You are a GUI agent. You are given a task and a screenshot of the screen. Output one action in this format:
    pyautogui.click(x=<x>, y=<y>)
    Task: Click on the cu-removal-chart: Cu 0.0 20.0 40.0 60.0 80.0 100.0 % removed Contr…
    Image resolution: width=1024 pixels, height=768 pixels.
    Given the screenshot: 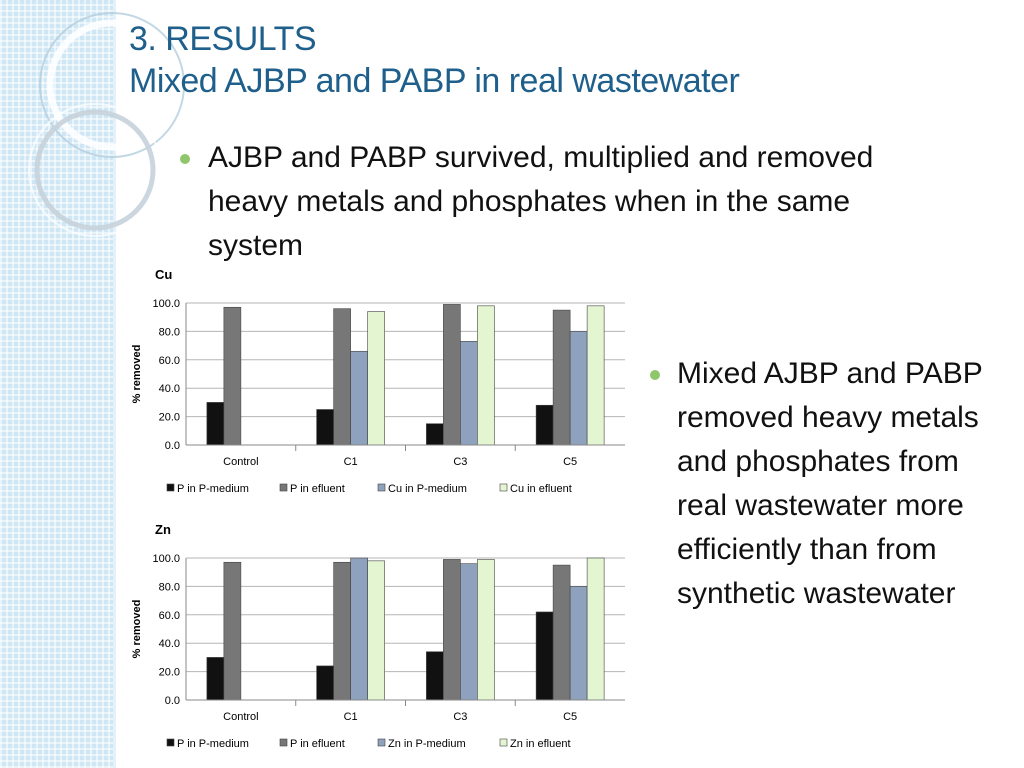 What is the action you would take?
    pyautogui.click(x=378, y=381)
    